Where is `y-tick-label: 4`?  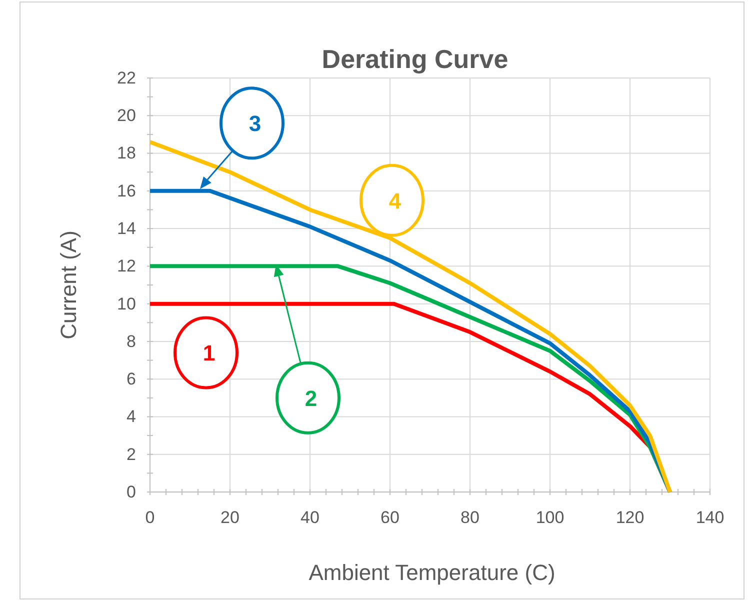 y-tick-label: 4 is located at coordinates (131, 416).